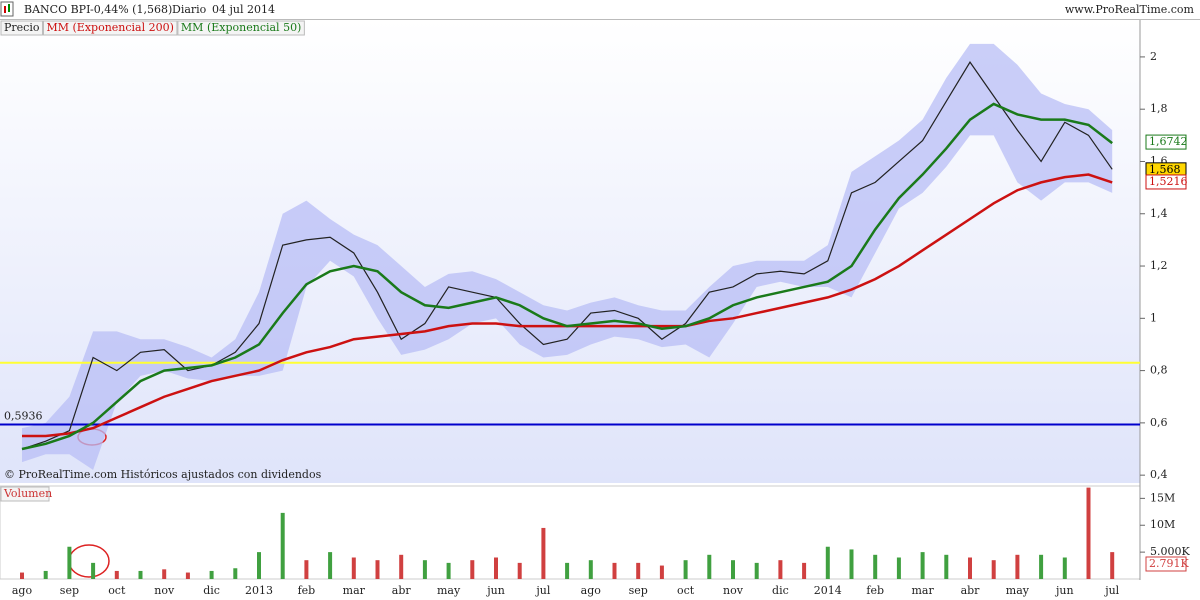  What do you see at coordinates (1153, 317) in the screenshot?
I see `y-tick-label: 1` at bounding box center [1153, 317].